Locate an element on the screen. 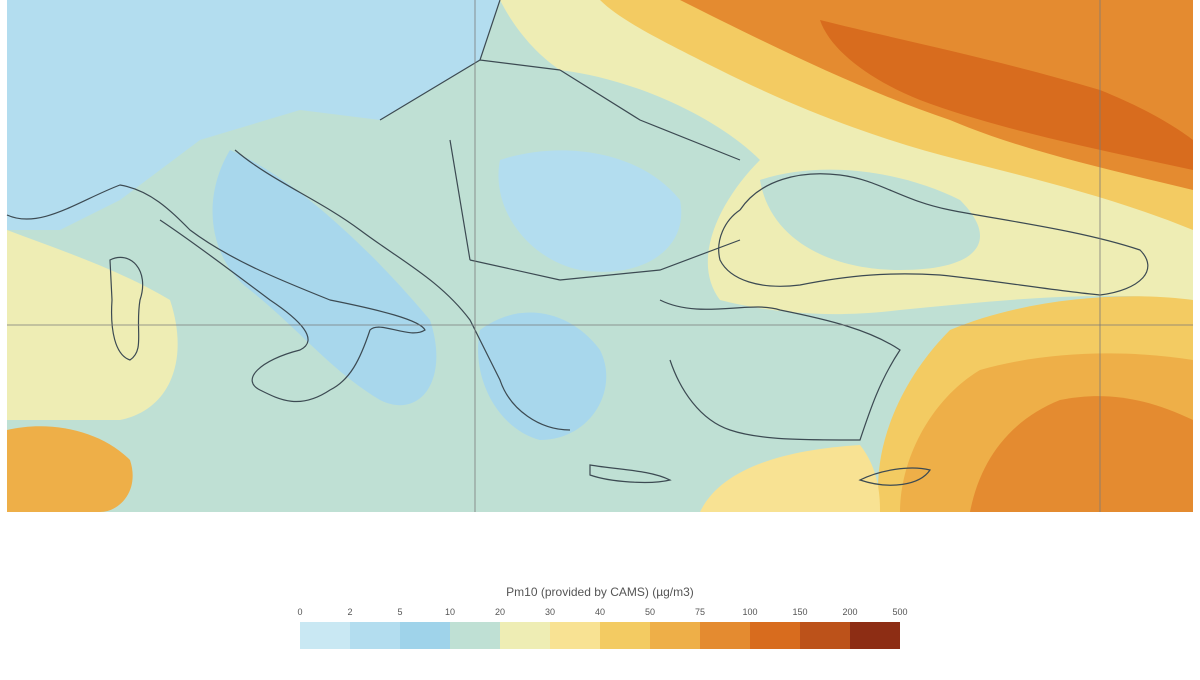 The width and height of the screenshot is (1200, 680). legend-tick-label: 2 is located at coordinates (349, 612).